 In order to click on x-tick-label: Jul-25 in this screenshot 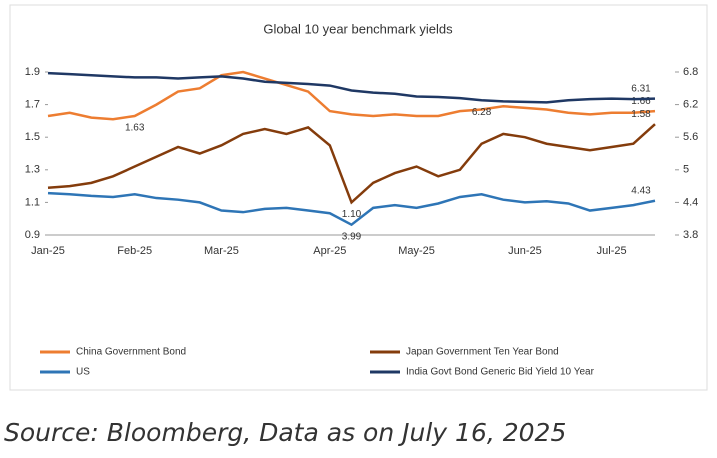, I will do `click(612, 251)`.